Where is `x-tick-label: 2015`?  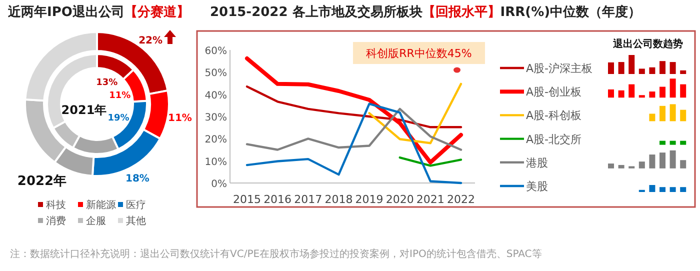 x-tick-label: 2015 is located at coordinates (247, 199).